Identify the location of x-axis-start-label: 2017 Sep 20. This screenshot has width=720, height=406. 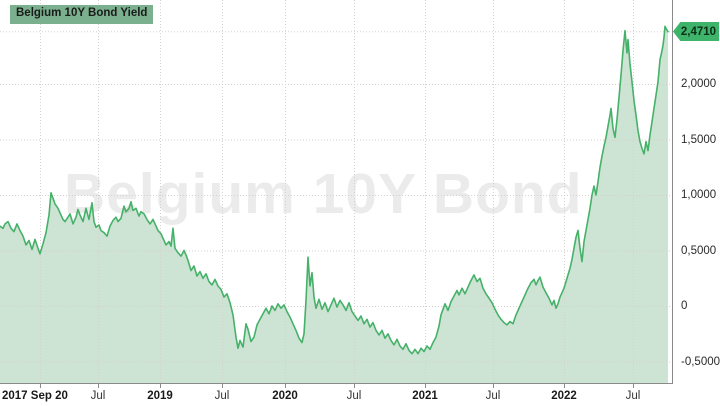
(35, 396).